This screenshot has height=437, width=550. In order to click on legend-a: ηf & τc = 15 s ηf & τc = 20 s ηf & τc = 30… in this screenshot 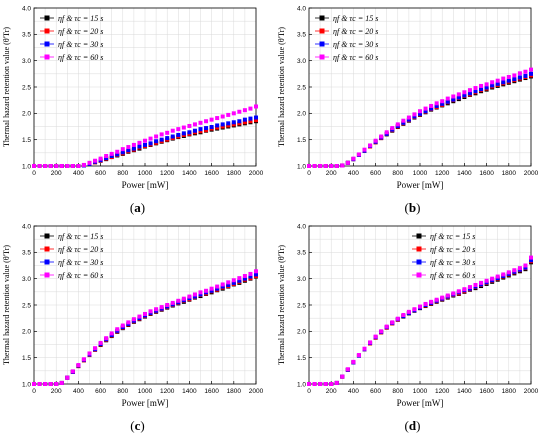, I will do `click(71, 38)`.